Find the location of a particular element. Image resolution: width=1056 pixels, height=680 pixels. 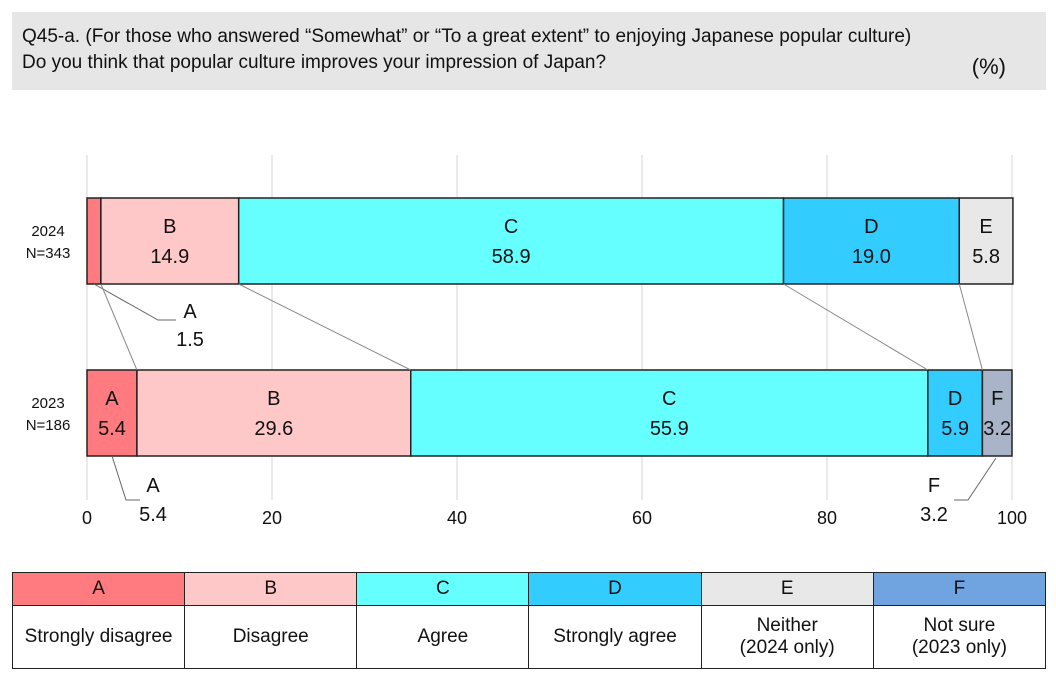

segment-letter-2023-C: C is located at coordinates (669, 399).